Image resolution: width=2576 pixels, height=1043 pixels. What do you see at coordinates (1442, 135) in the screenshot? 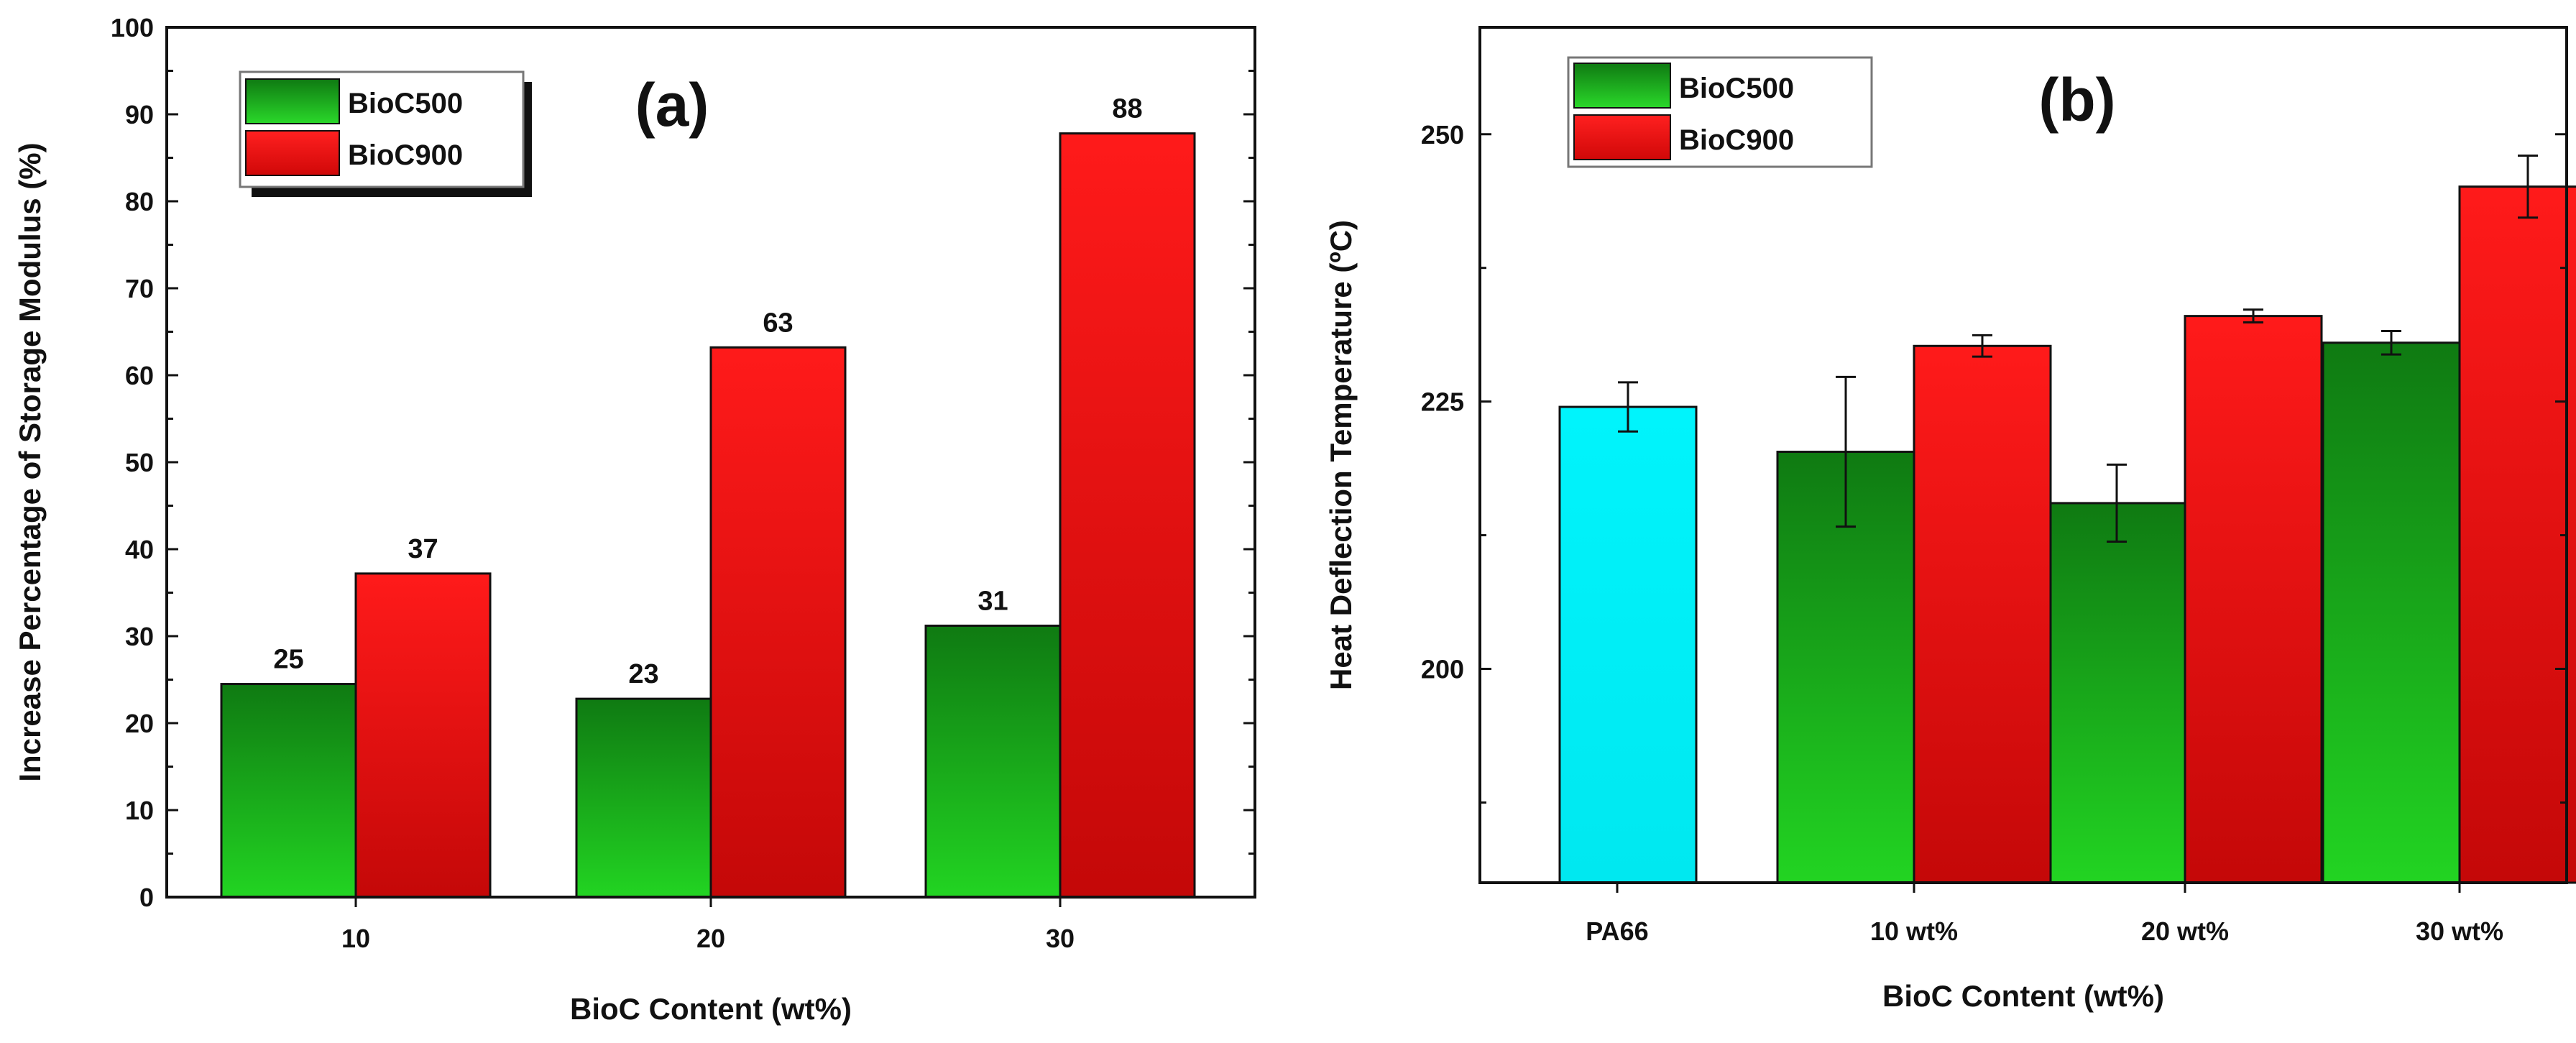
I see `chart-b-y-tick-label: 250` at bounding box center [1442, 135].